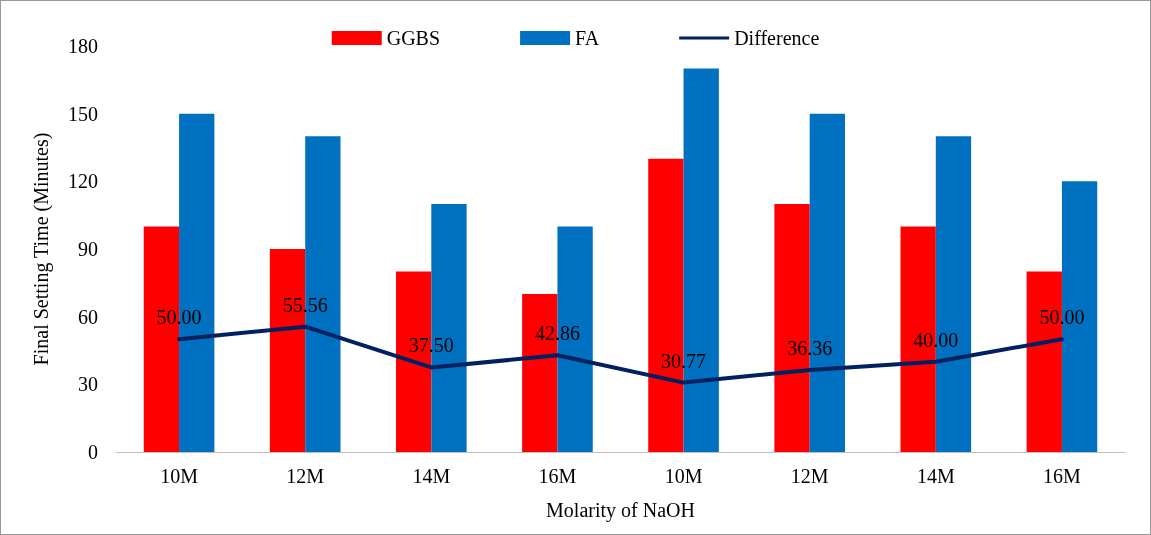 This screenshot has height=535, width=1151. What do you see at coordinates (83, 181) in the screenshot?
I see `y-tick-label: 120` at bounding box center [83, 181].